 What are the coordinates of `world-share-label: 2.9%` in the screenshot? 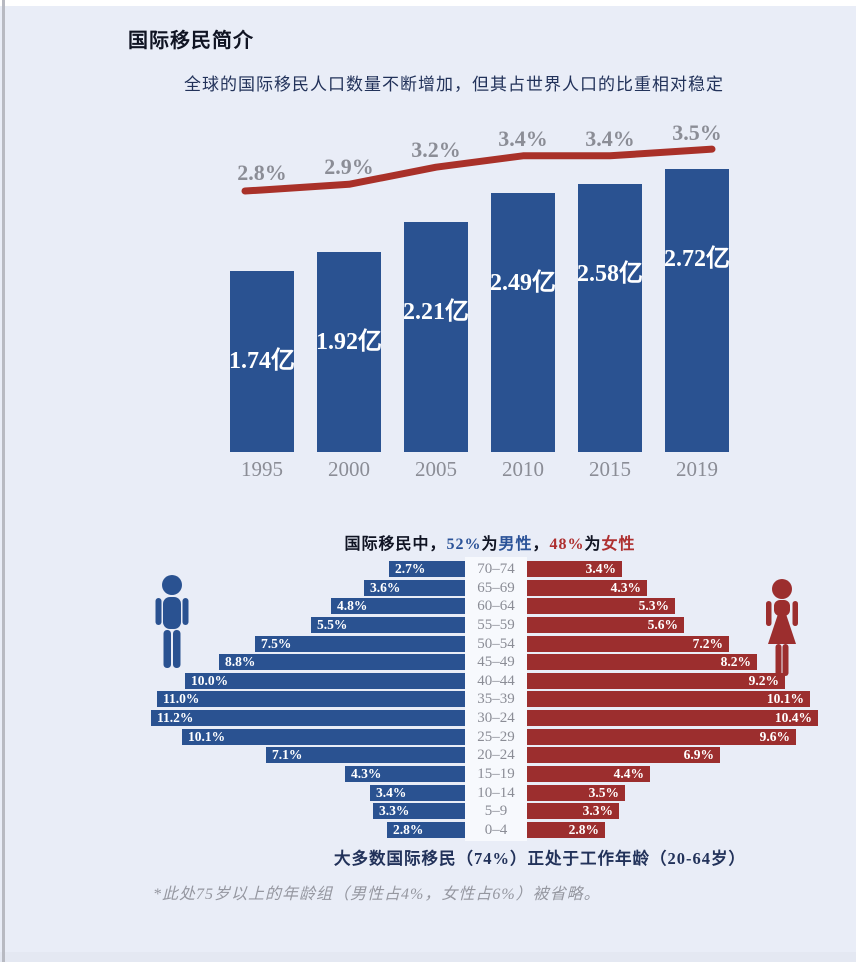 It's located at (349, 167).